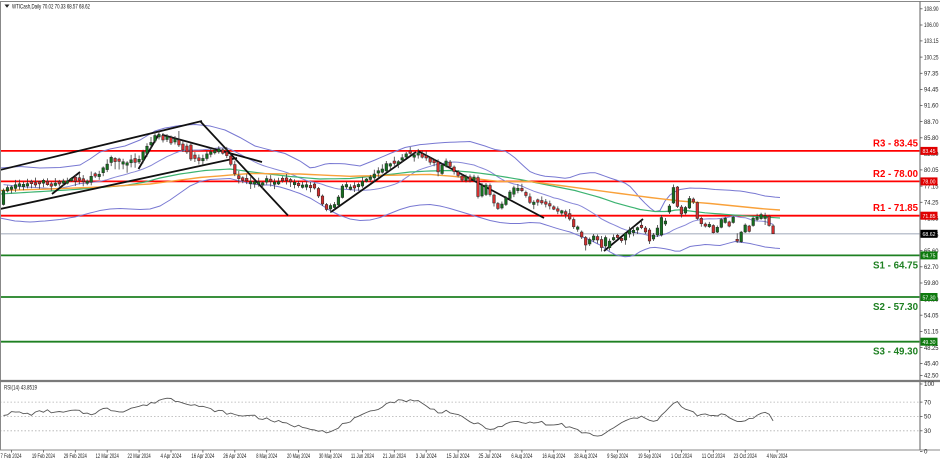 This screenshot has width=940, height=459. What do you see at coordinates (927, 417) in the screenshot?
I see `svg-text: 50` at bounding box center [927, 417].